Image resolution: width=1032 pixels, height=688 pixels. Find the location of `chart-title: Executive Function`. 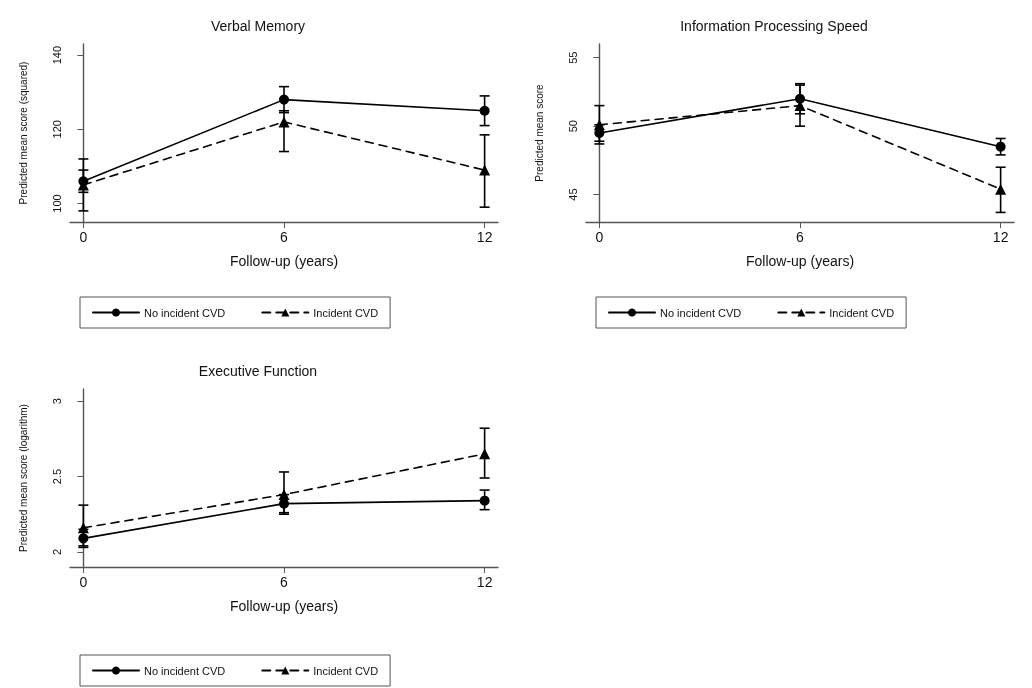

chart-title: Executive Function is located at coordinates (258, 371).